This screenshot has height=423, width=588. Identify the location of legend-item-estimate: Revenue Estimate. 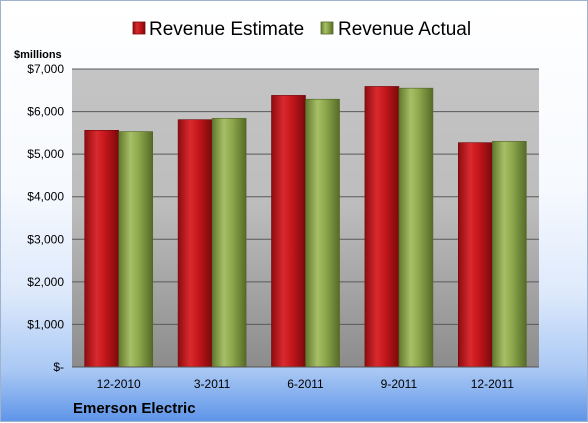
(218, 29).